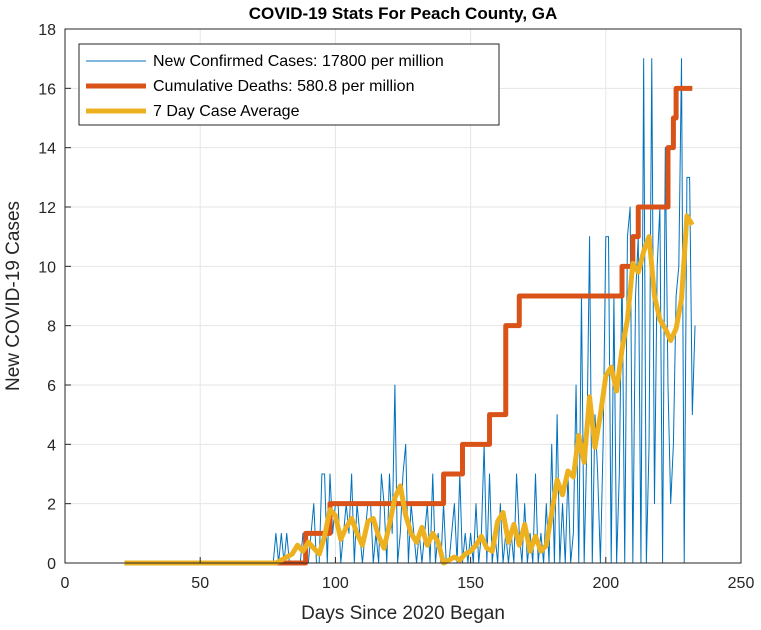 This screenshot has width=761, height=630. I want to click on y-tick-label: 18, so click(47, 30).